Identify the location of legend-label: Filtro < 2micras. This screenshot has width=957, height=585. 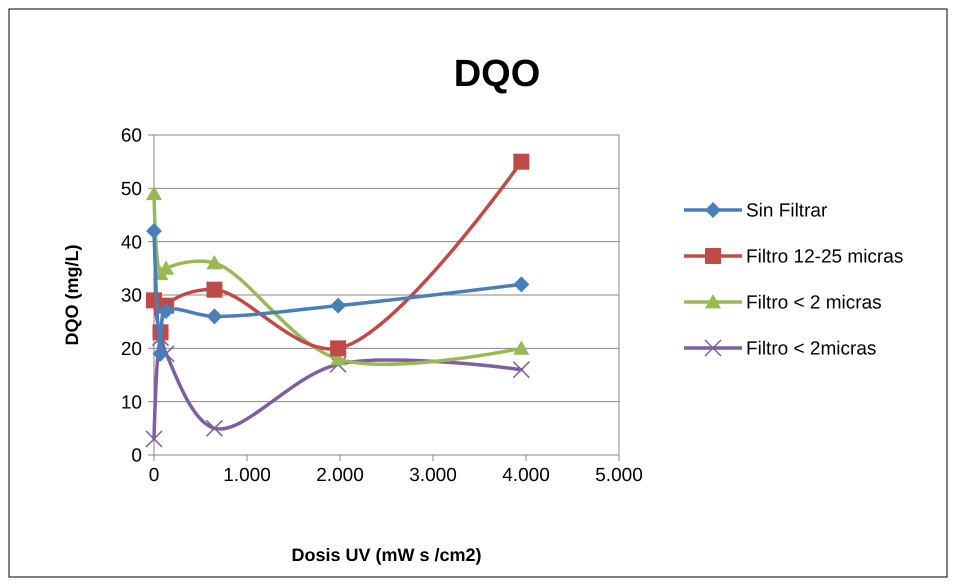
(811, 349).